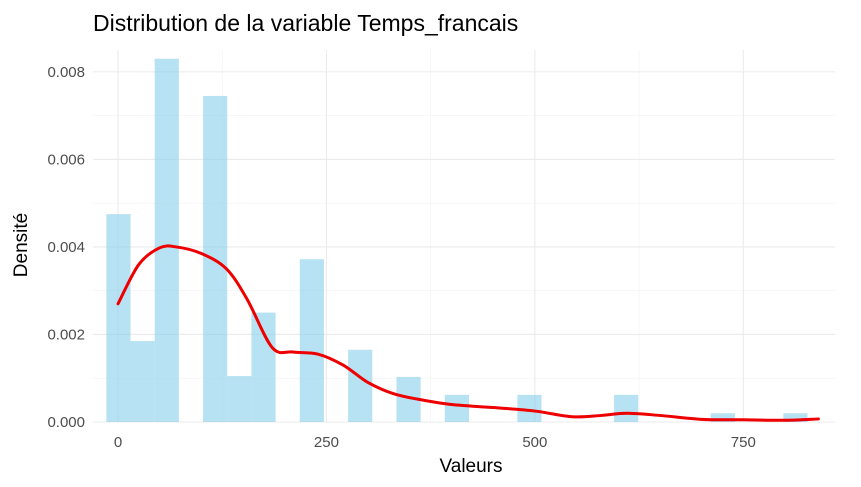  I want to click on y-tick-label: 0.004, so click(66, 247).